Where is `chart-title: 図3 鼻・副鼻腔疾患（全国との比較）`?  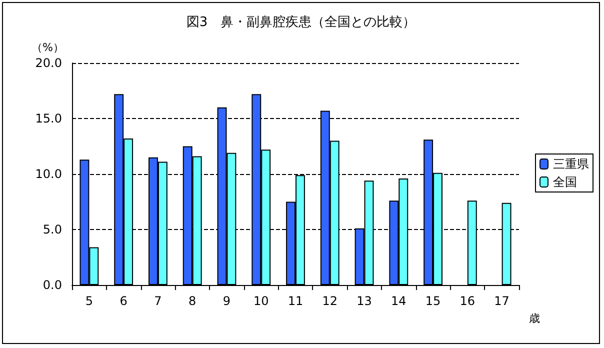
chart-title: 図3 鼻・副鼻腔疾患（全国との比較） is located at coordinates (301, 22).